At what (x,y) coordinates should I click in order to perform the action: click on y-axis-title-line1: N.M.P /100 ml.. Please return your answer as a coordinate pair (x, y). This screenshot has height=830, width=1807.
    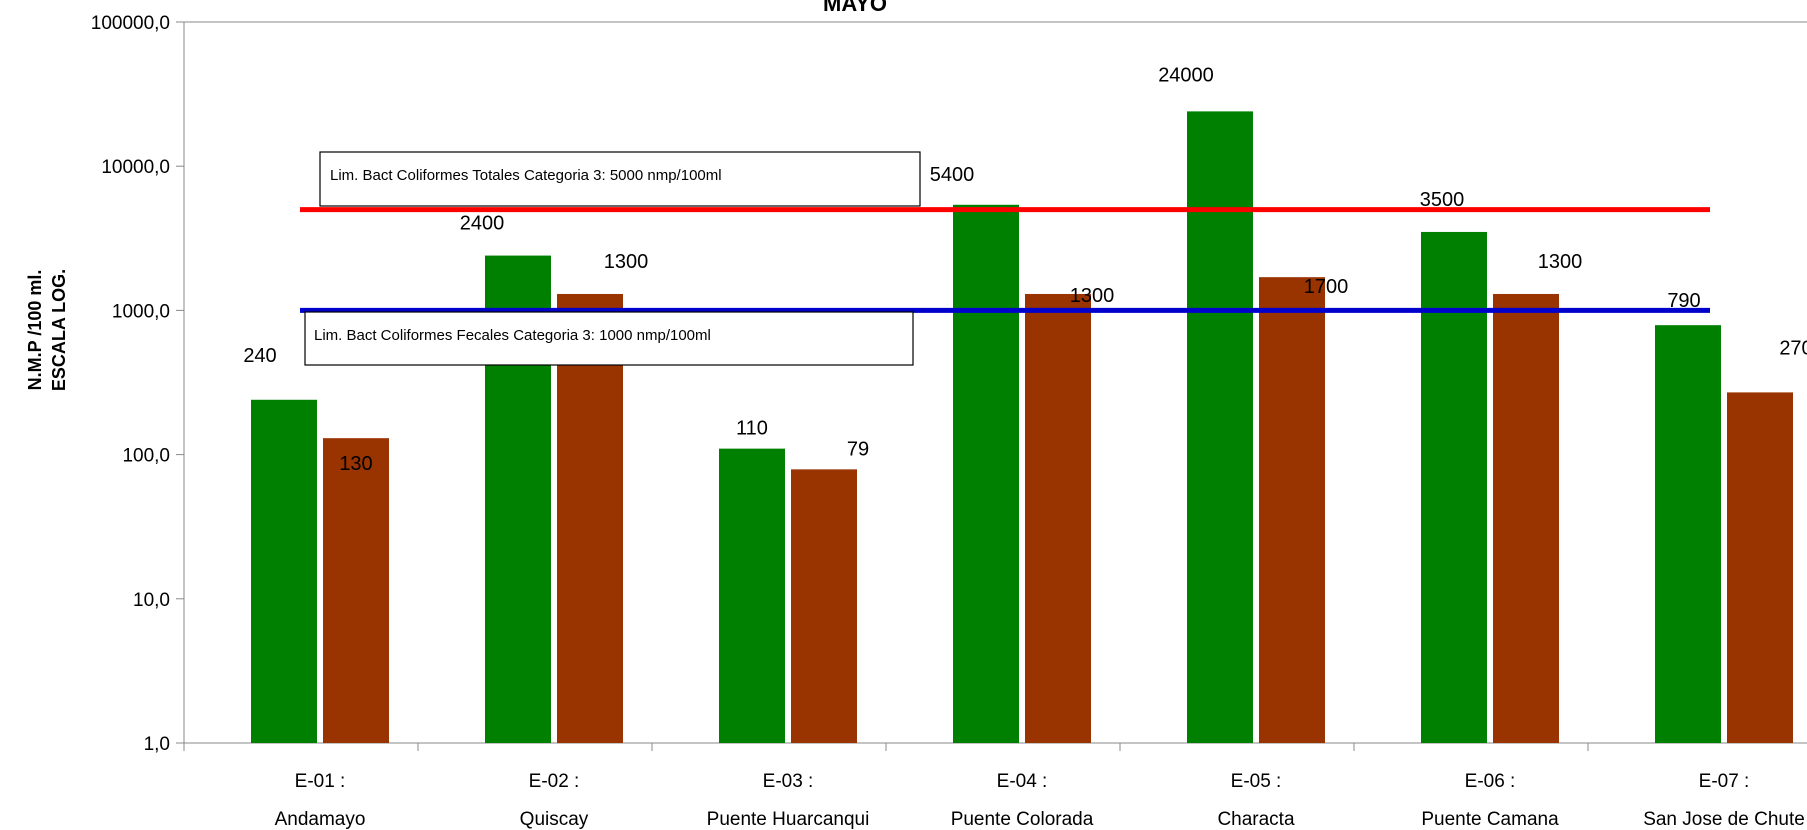
    Looking at the image, I should click on (35, 330).